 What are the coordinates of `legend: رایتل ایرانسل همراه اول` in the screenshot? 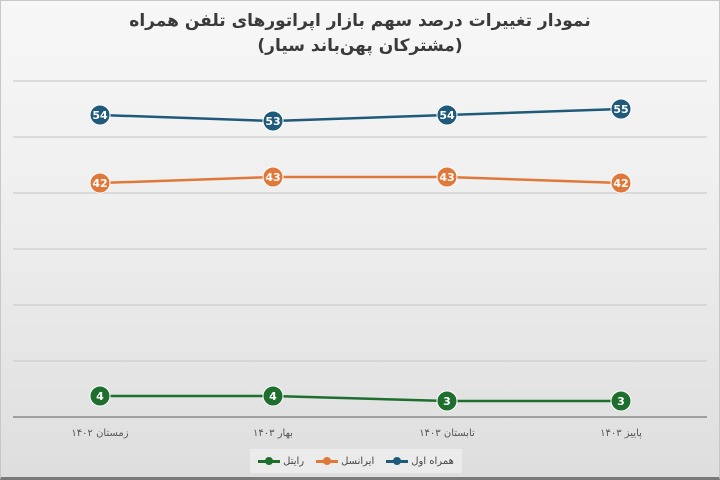 It's located at (356, 461).